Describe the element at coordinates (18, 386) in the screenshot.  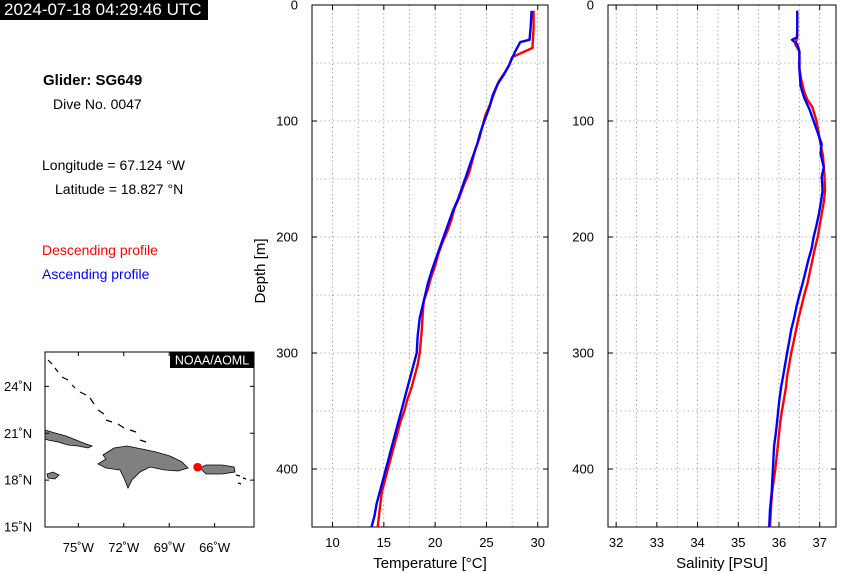
I see `map-lat-label: 24˚N` at that location.